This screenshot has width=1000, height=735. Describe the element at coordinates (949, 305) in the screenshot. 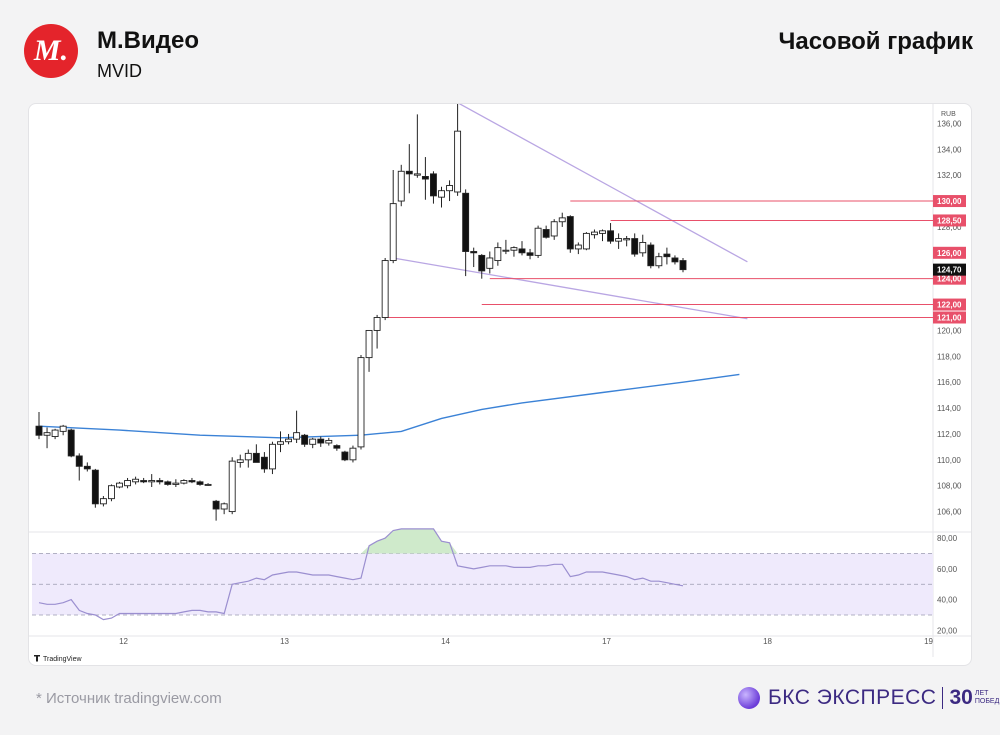

I see `level-badge-label: 122,00` at that location.